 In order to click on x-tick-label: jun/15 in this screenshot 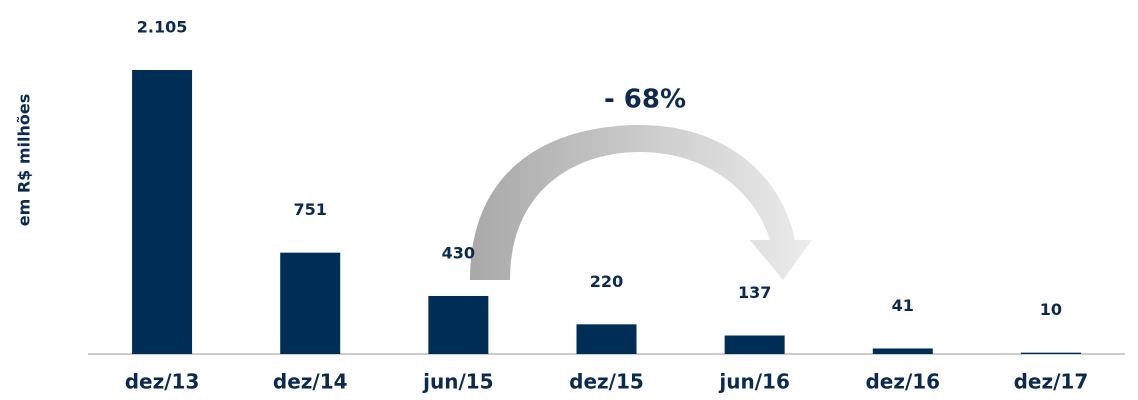, I will do `click(457, 382)`.